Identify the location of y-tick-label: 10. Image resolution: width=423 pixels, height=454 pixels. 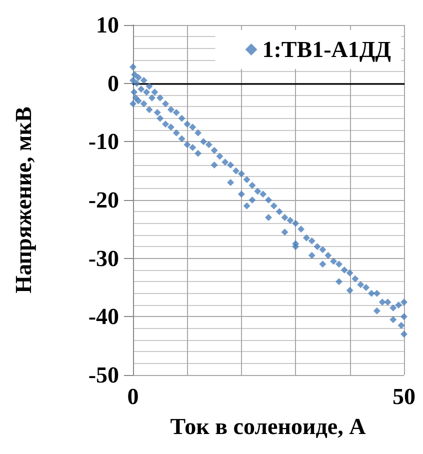
(107, 25).